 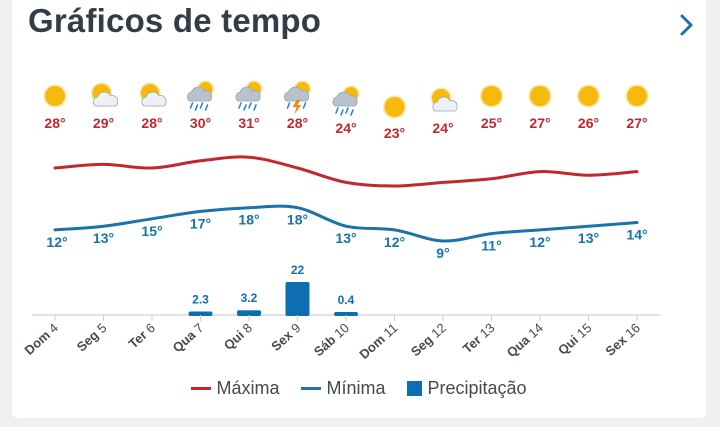 I want to click on min-temp-label: 15°, so click(x=151, y=231).